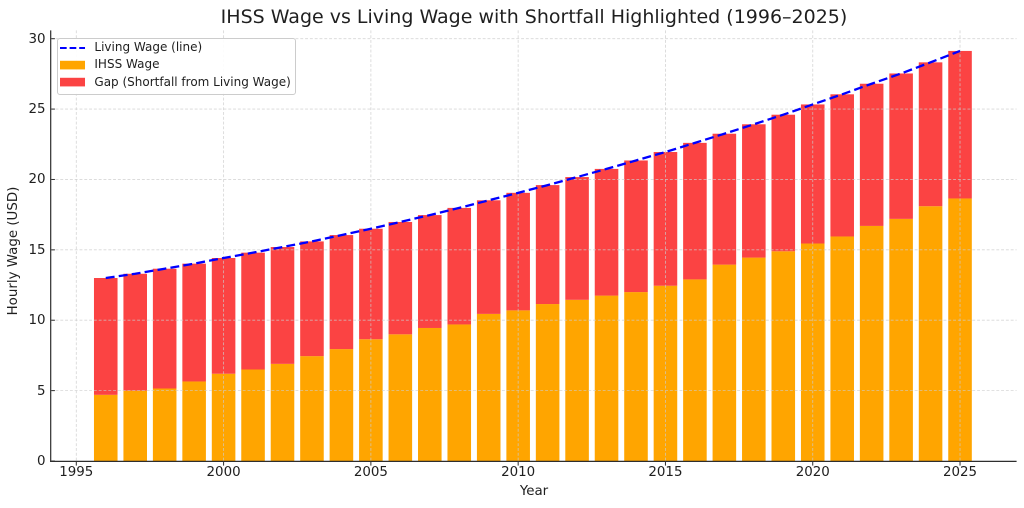 The width and height of the screenshot is (1024, 508). What do you see at coordinates (400, 278) in the screenshot?
I see `bar-gap-2006` at bounding box center [400, 278].